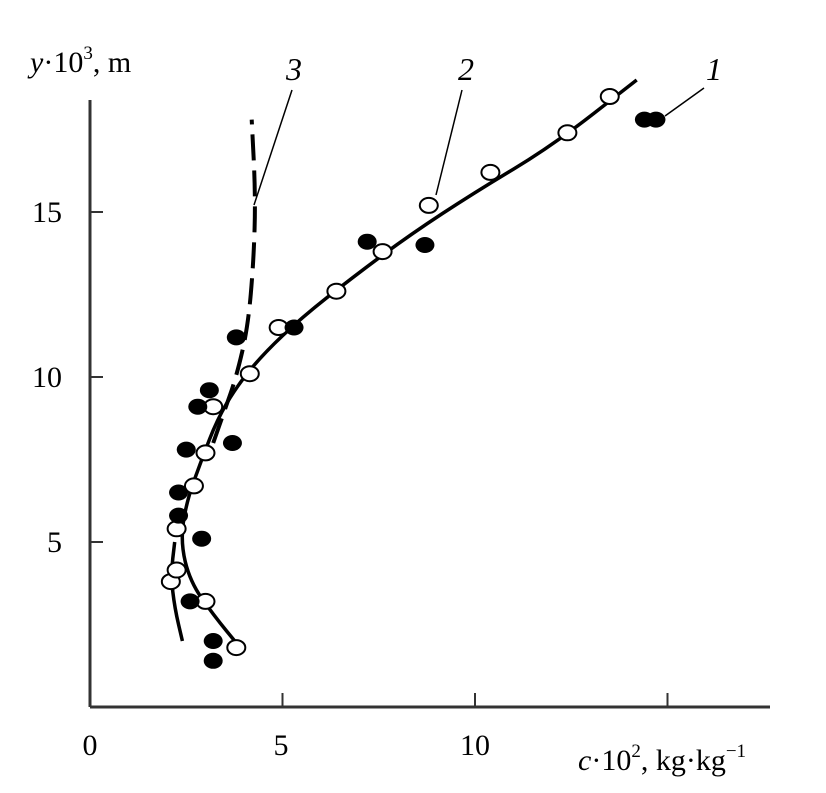 This screenshot has width=826, height=793. What do you see at coordinates (475, 745) in the screenshot?
I see `x-tick-label: 10` at bounding box center [475, 745].